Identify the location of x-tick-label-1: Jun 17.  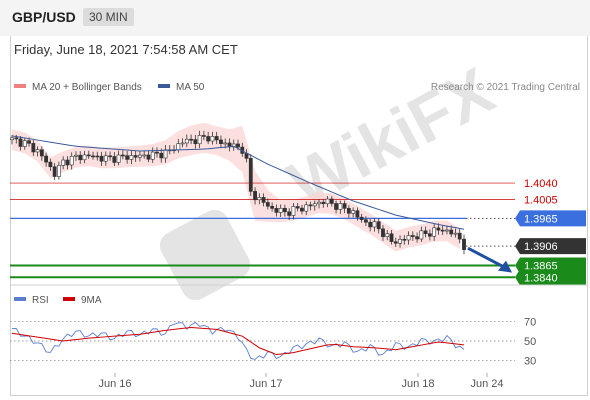
(265, 384).